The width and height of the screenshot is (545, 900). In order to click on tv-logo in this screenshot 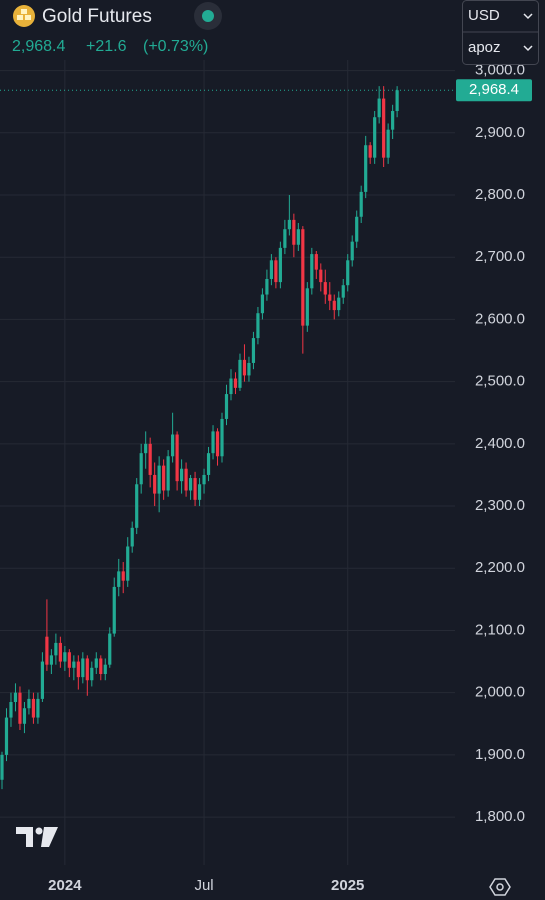, I will do `click(37, 837)`.